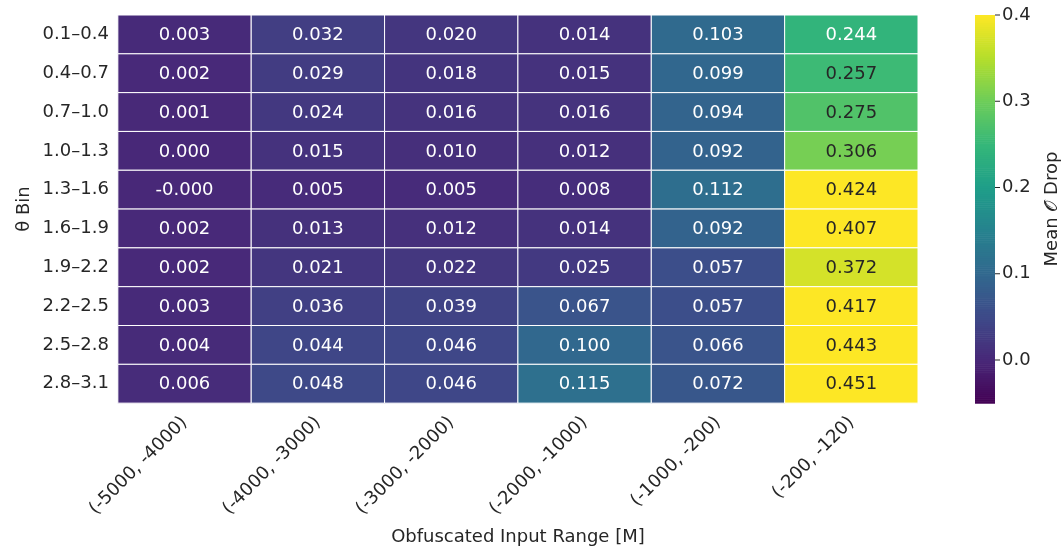 The height and width of the screenshot is (556, 1063). I want to click on data-label: 0.275, so click(851, 111).